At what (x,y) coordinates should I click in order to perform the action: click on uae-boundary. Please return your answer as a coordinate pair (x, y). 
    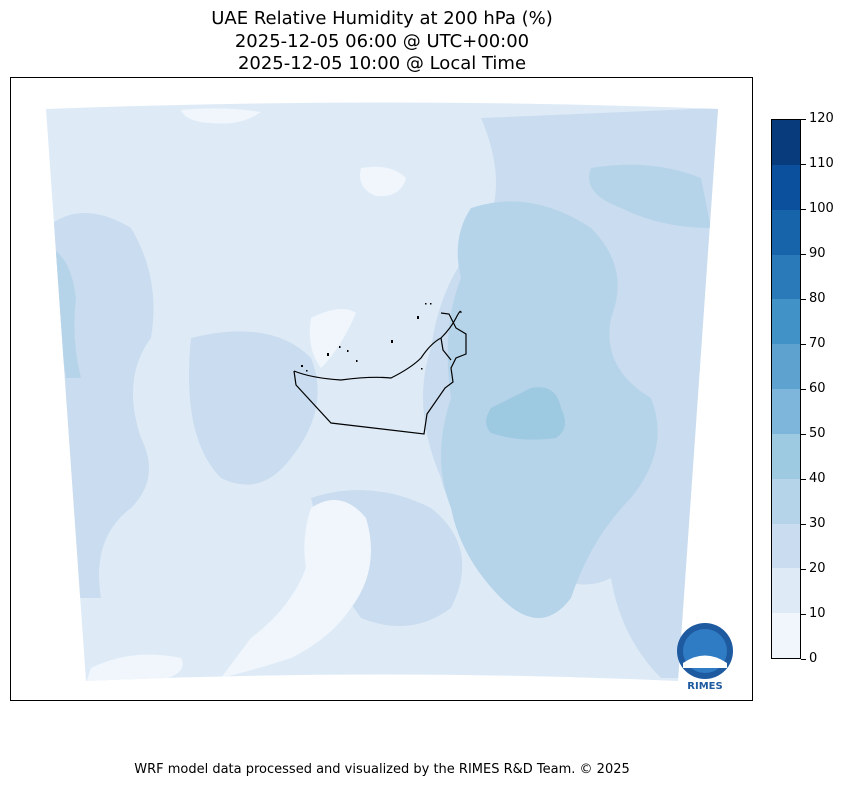
    Looking at the image, I should click on (380, 372).